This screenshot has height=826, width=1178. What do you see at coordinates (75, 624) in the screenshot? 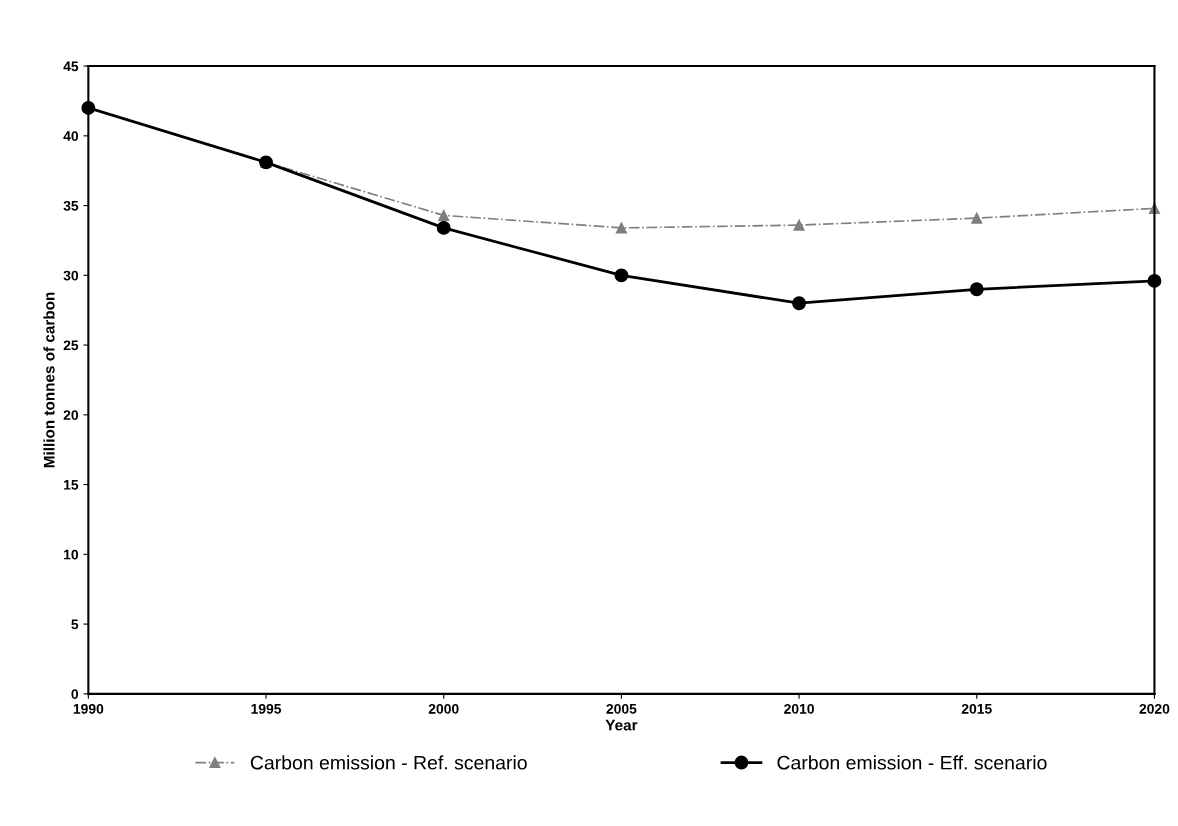
I see `y-tick-label: 5` at bounding box center [75, 624].